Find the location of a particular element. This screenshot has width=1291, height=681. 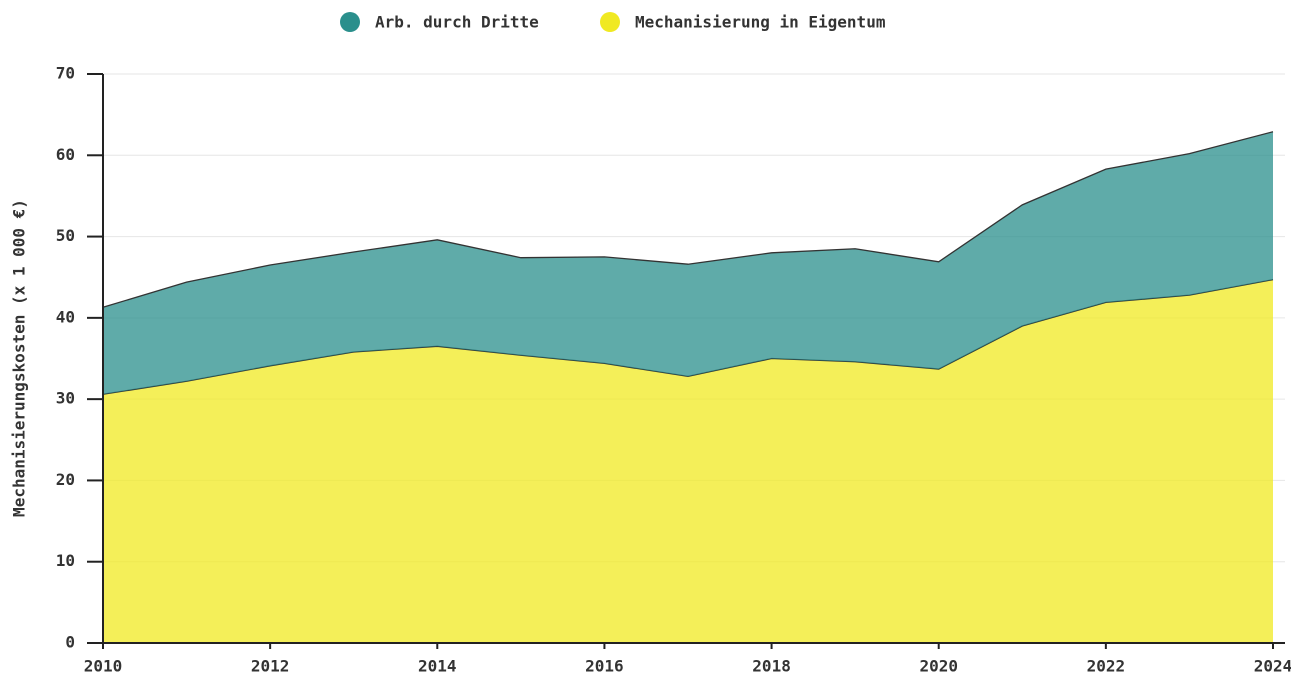

x-tick-label: 2016 is located at coordinates (604, 666).